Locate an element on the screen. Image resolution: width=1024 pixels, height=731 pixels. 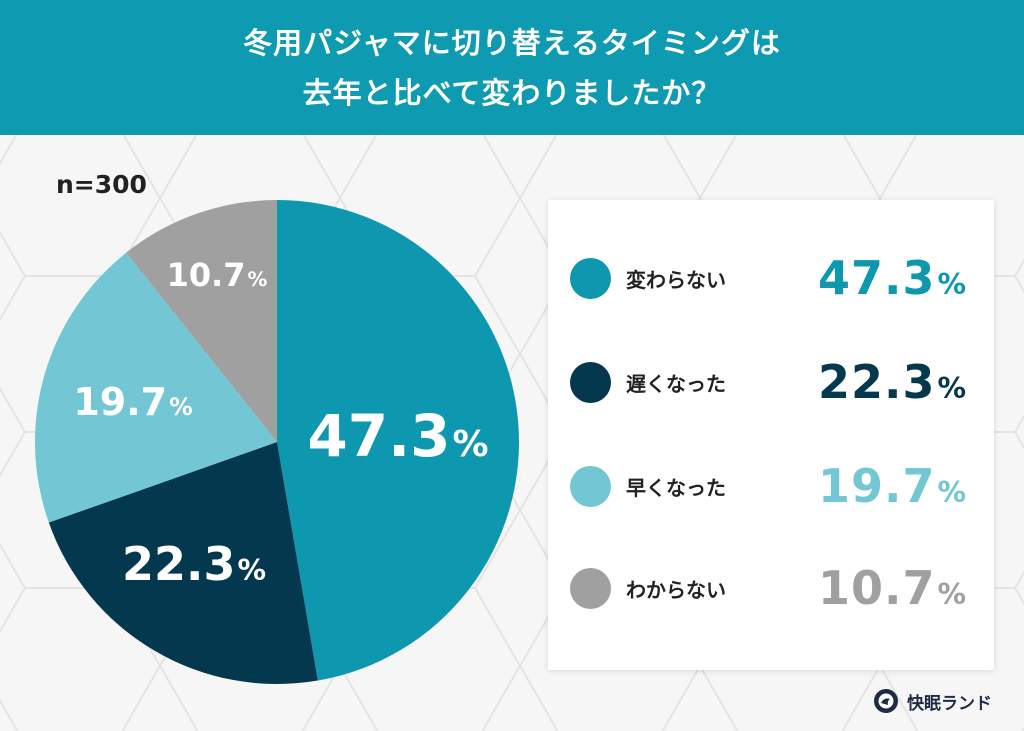
pie-slice-later is located at coordinates (183, 563).